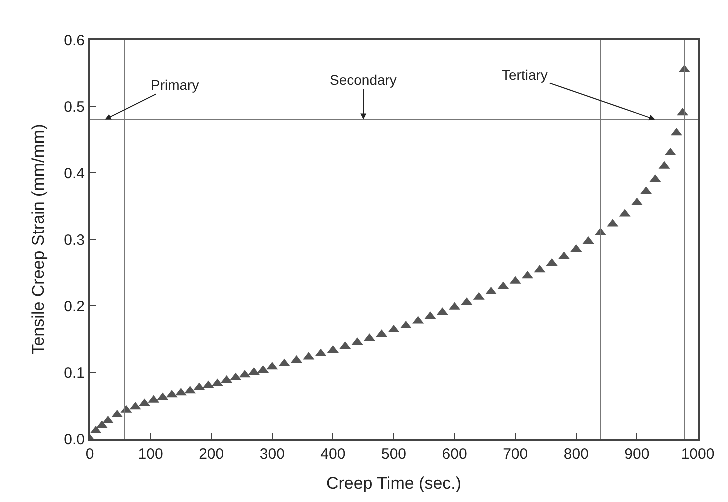  I want to click on annotation: Primary, so click(175, 85).